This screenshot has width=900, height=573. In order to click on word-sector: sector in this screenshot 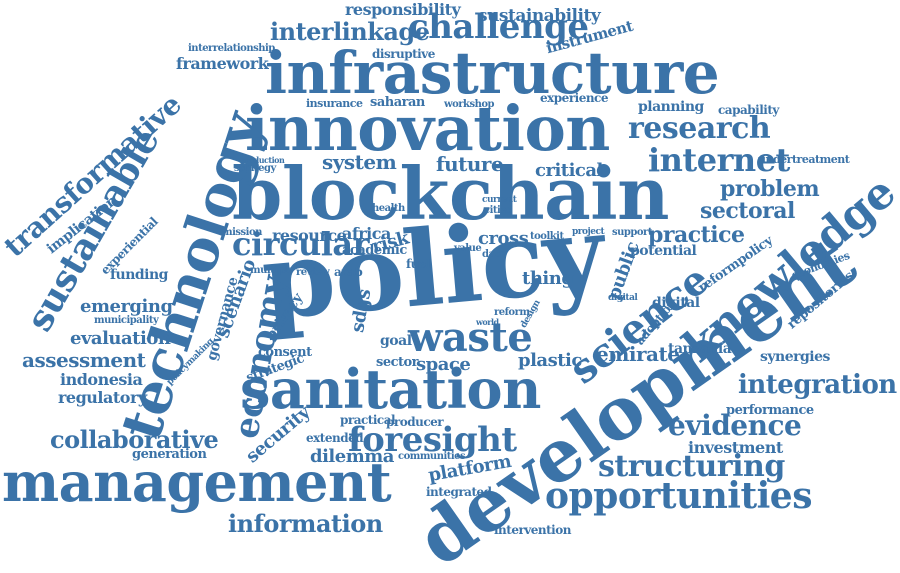, I will do `click(397, 362)`.